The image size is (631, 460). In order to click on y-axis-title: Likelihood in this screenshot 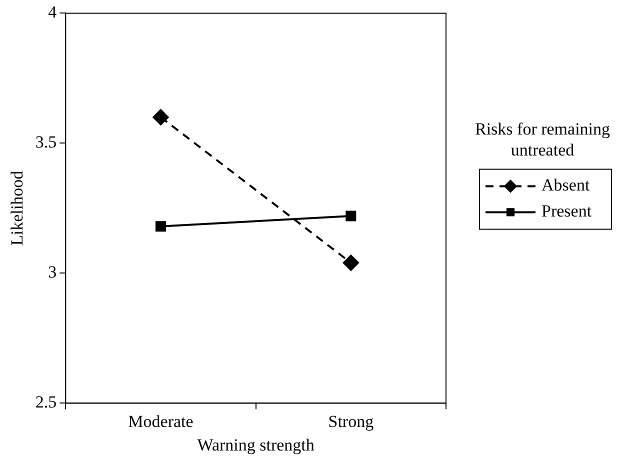, I will do `click(17, 208)`.